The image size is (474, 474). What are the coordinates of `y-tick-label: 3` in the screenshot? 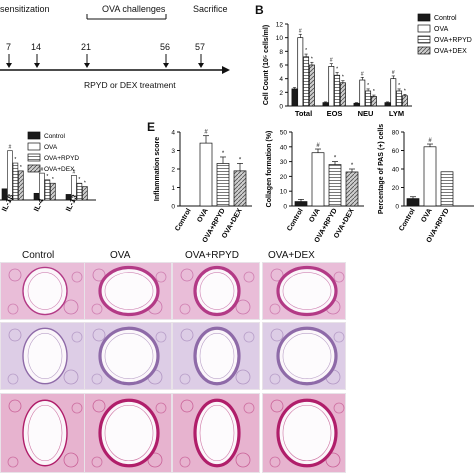 It's located at (173, 151).